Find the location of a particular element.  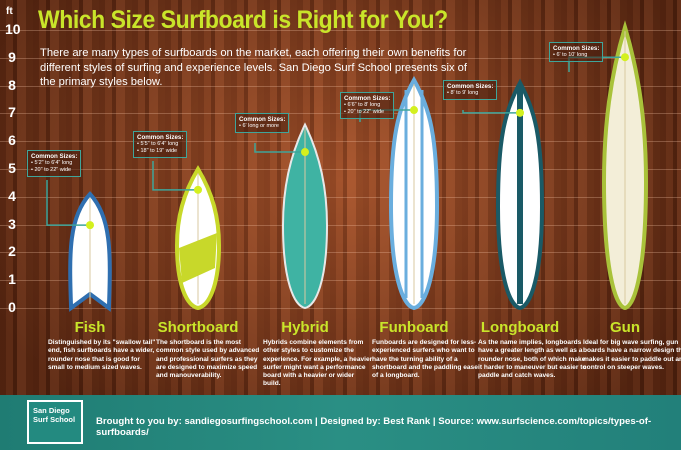

axis-tick: 5 is located at coordinates (12, 168).